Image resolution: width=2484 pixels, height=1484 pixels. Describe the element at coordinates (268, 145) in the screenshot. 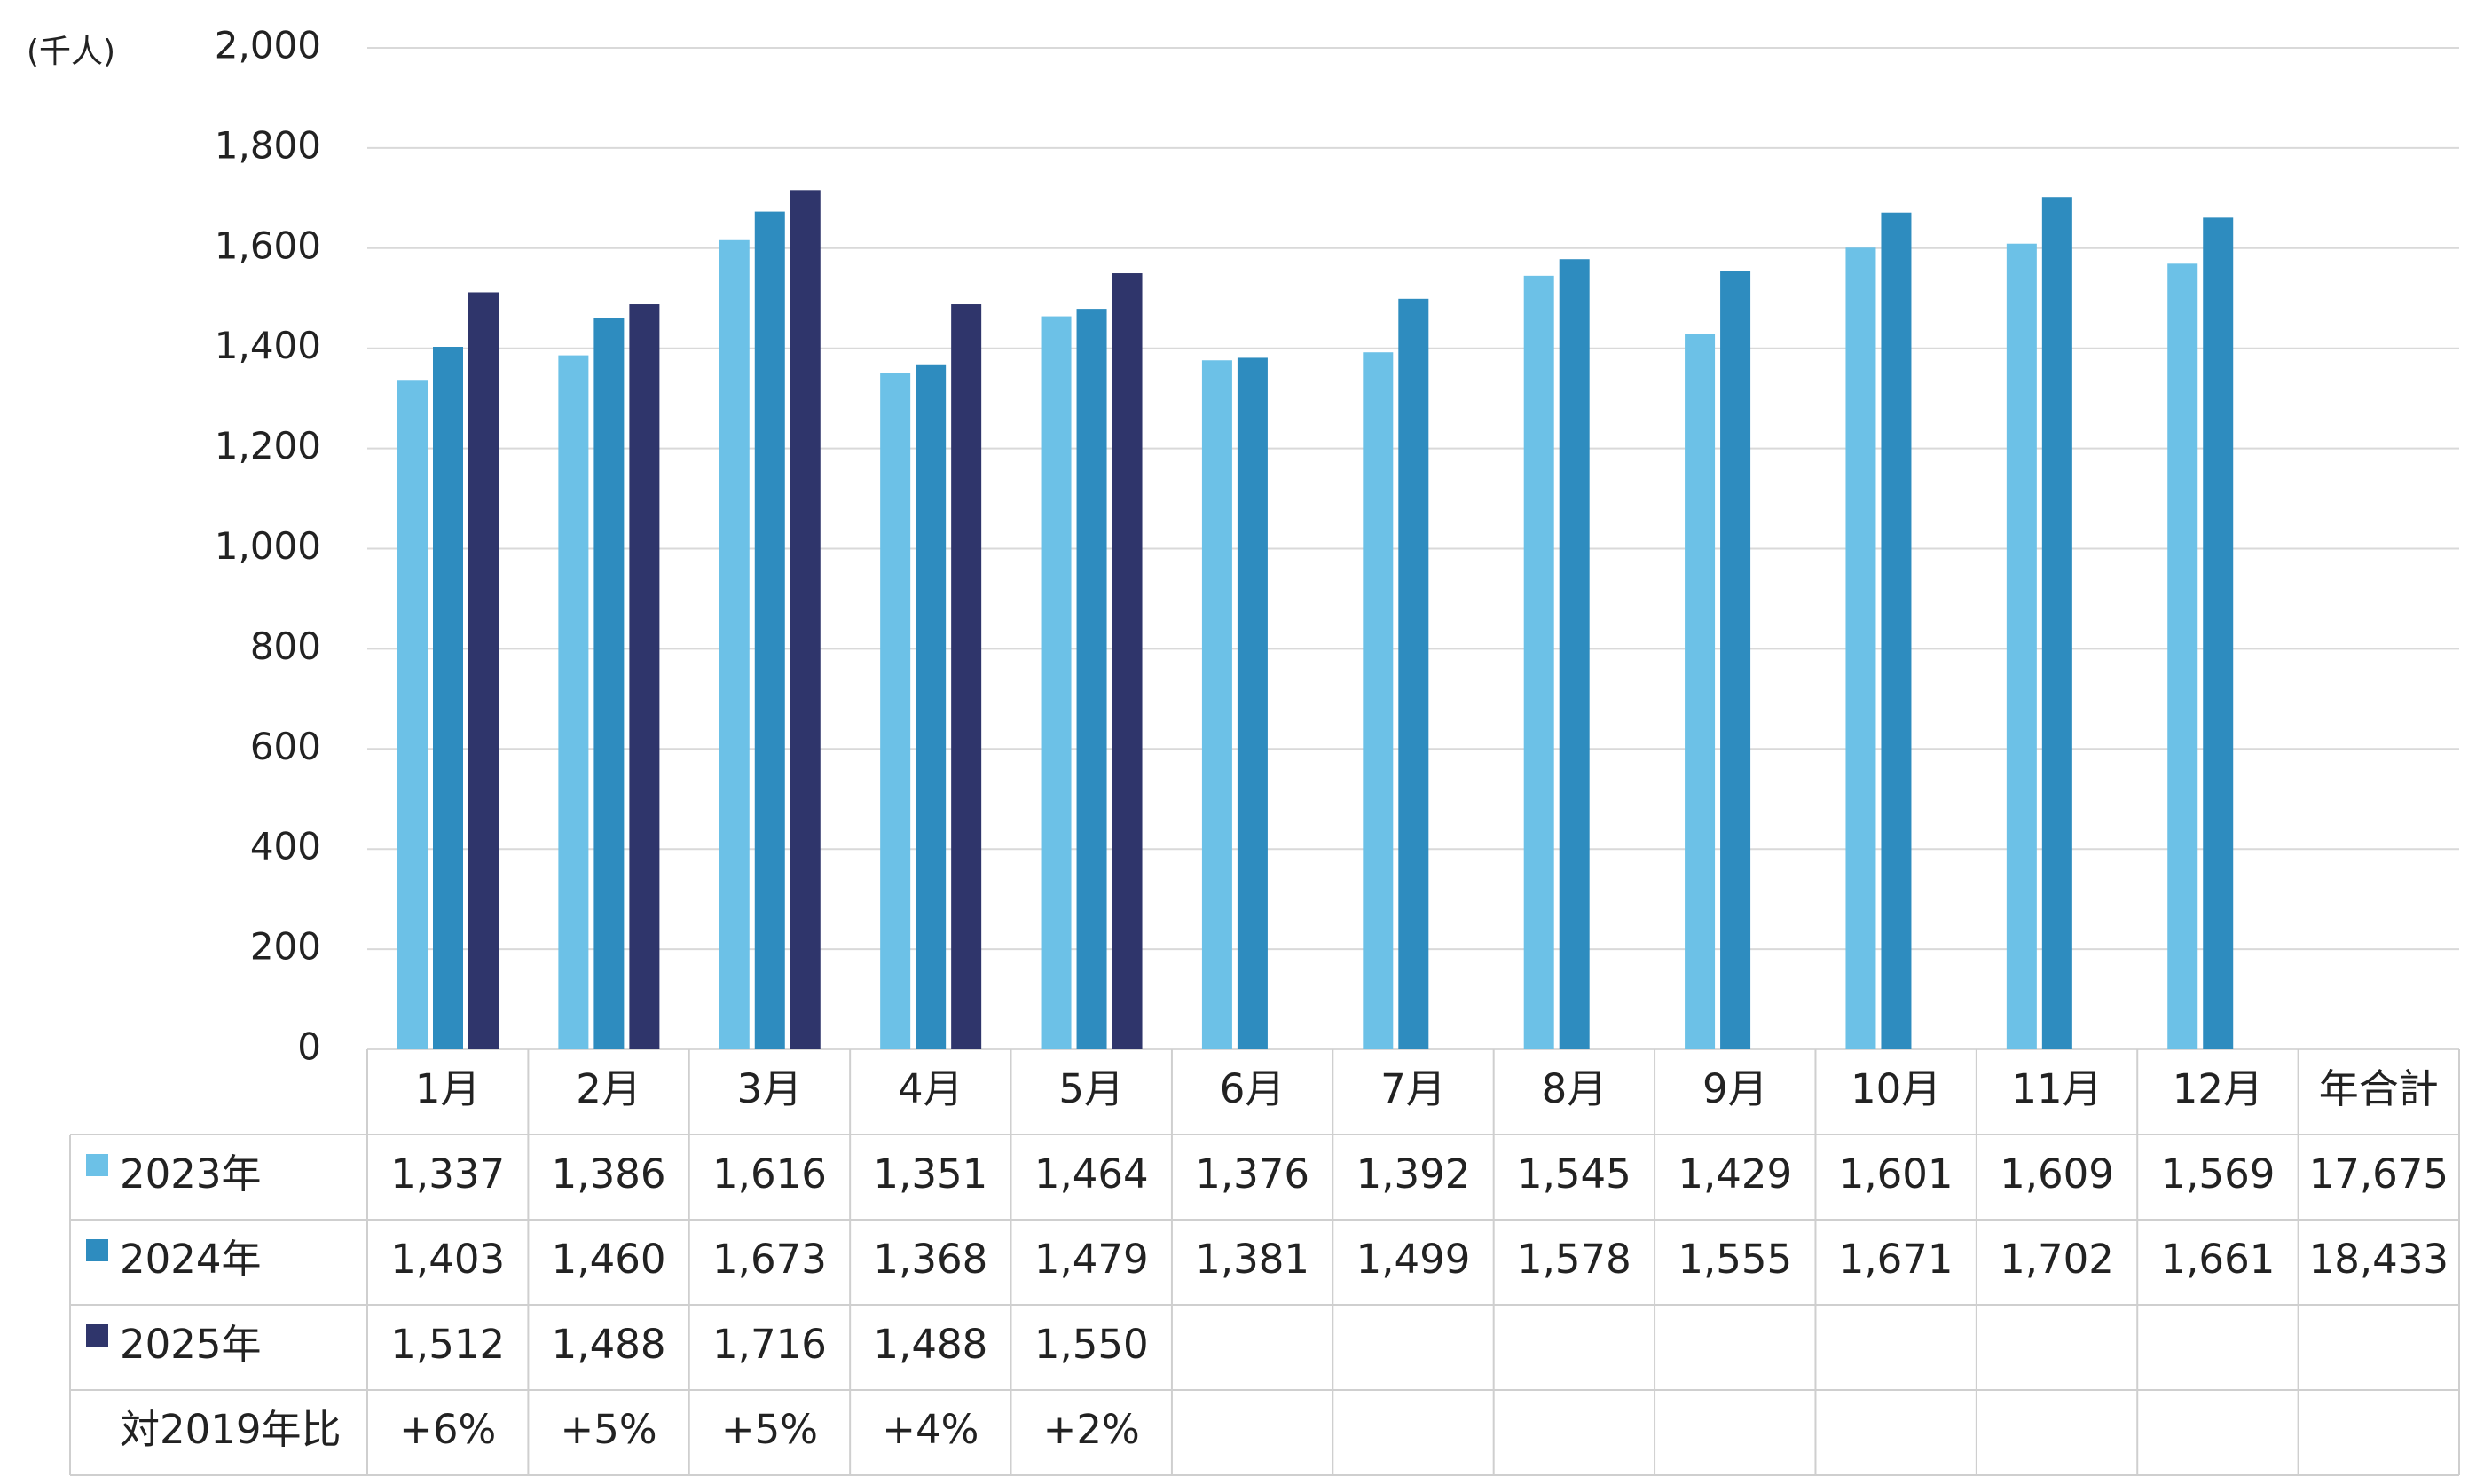

I see `y-tick-label: 1,800` at that location.